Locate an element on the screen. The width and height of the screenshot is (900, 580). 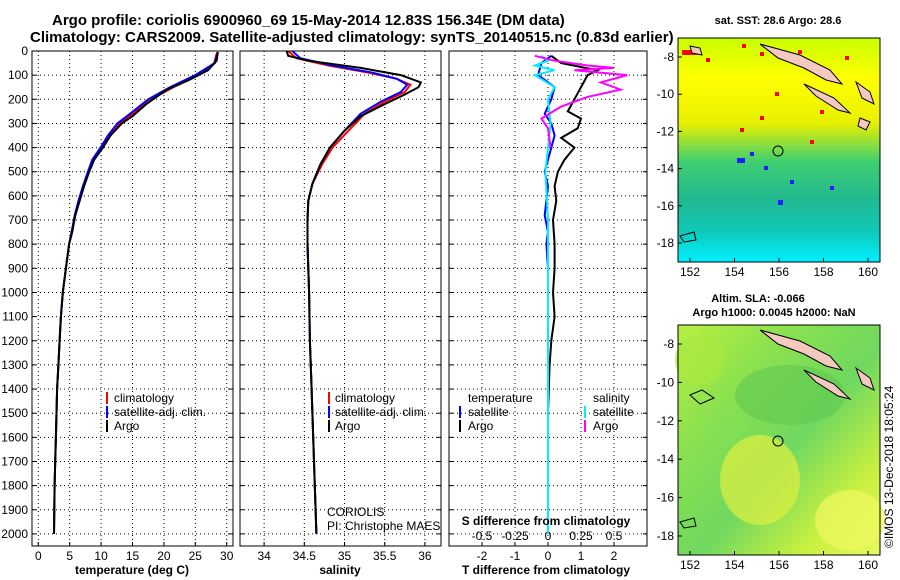
annotation-coriolis: CORIOLIS is located at coordinates (355, 512).